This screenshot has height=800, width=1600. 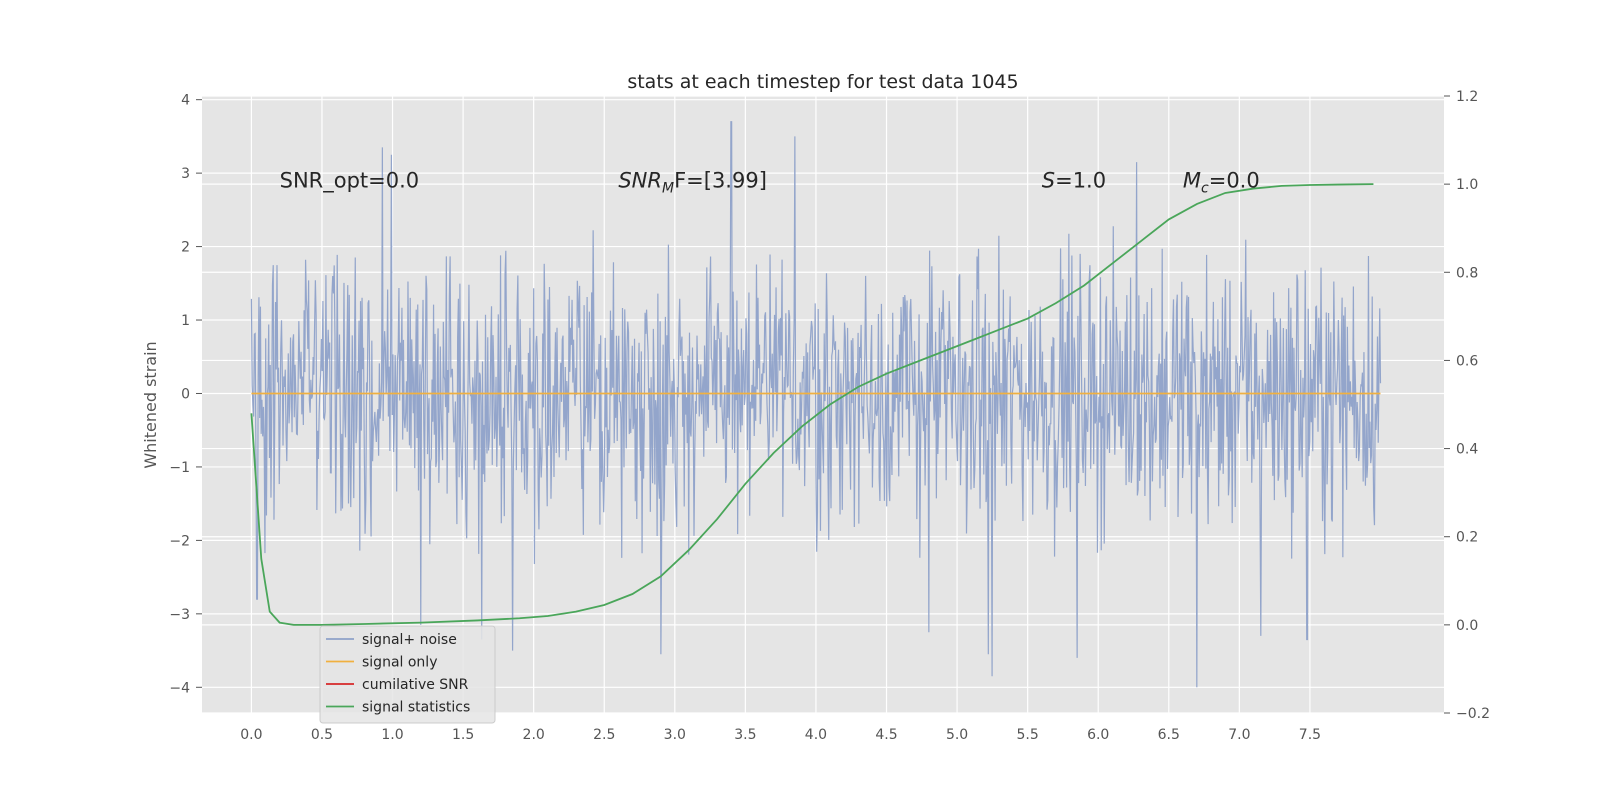 What do you see at coordinates (1467, 97) in the screenshot?
I see `y2-tick-label: 1.2` at bounding box center [1467, 97].